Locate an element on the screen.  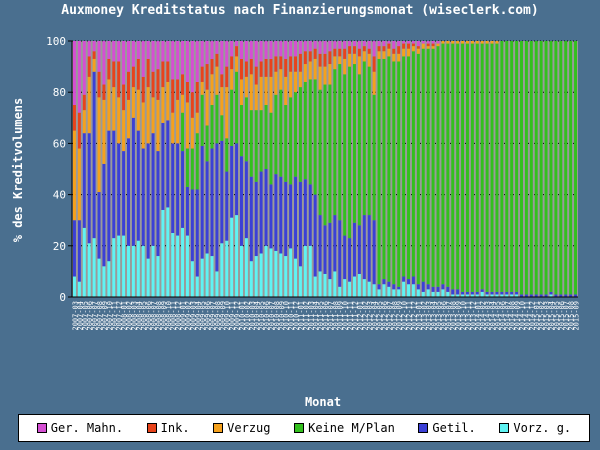
x-tick-label: 2011-09 is located at coordinates (341, 316).